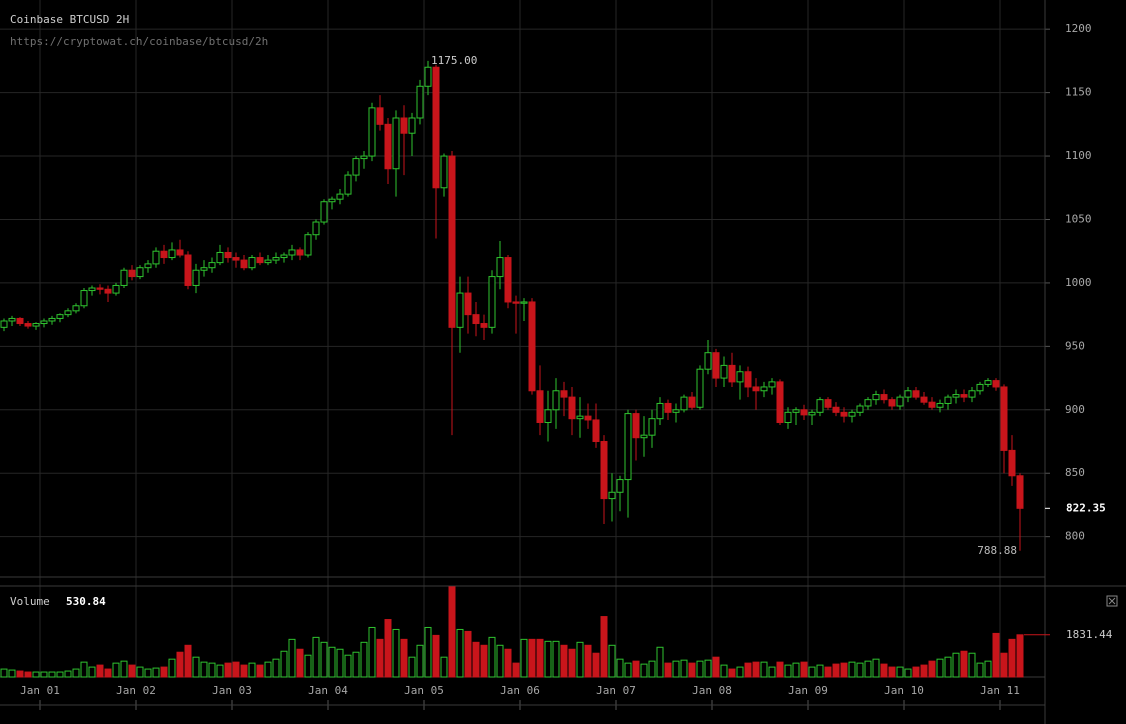 The image size is (1126, 724). Describe the element at coordinates (808, 690) in the screenshot. I see `x-tick-label: Jan 09` at that location.